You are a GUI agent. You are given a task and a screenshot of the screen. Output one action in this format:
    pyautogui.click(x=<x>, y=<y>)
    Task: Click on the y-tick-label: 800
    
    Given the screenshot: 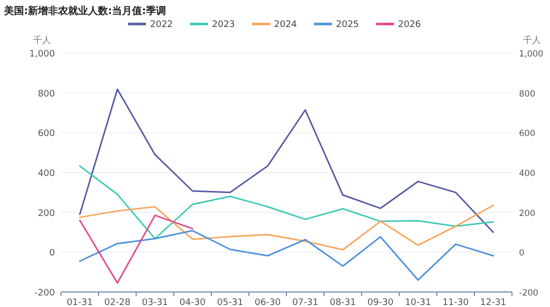 What is the action you would take?
    pyautogui.click(x=47, y=94)
    